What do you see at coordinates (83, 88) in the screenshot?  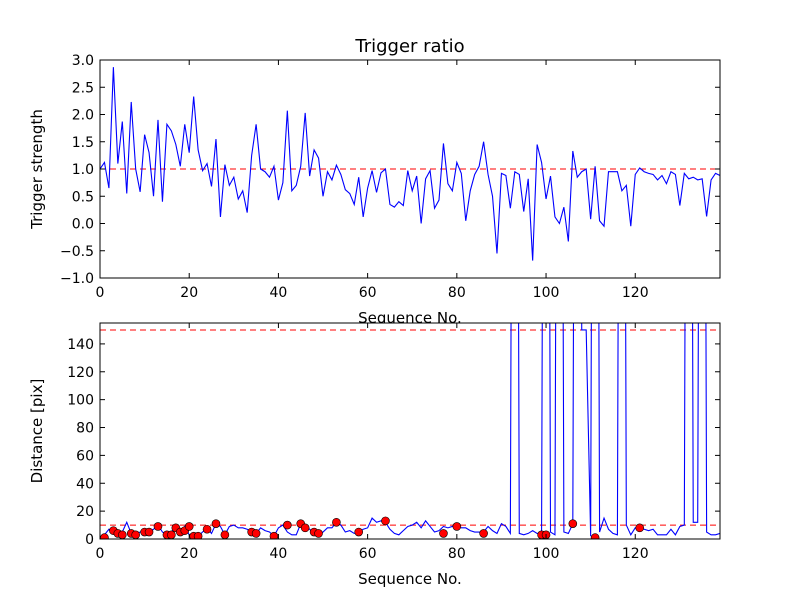 I see `y-tick-label: 2.5` at bounding box center [83, 88].